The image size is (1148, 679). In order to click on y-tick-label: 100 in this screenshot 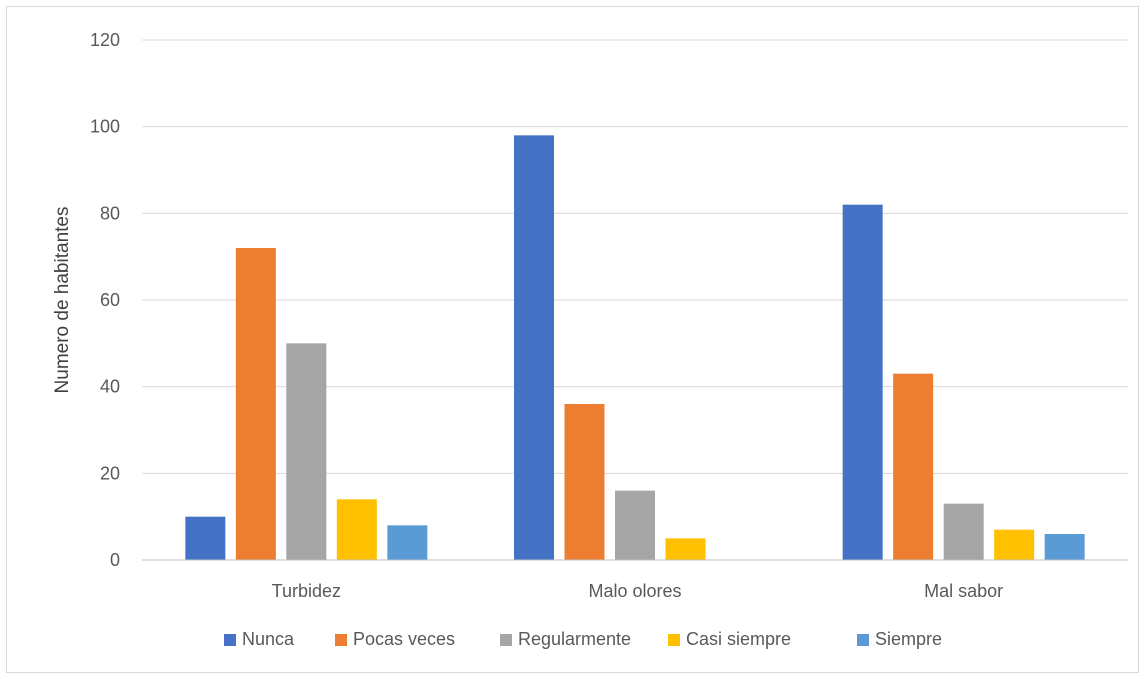, I will do `click(105, 127)`.